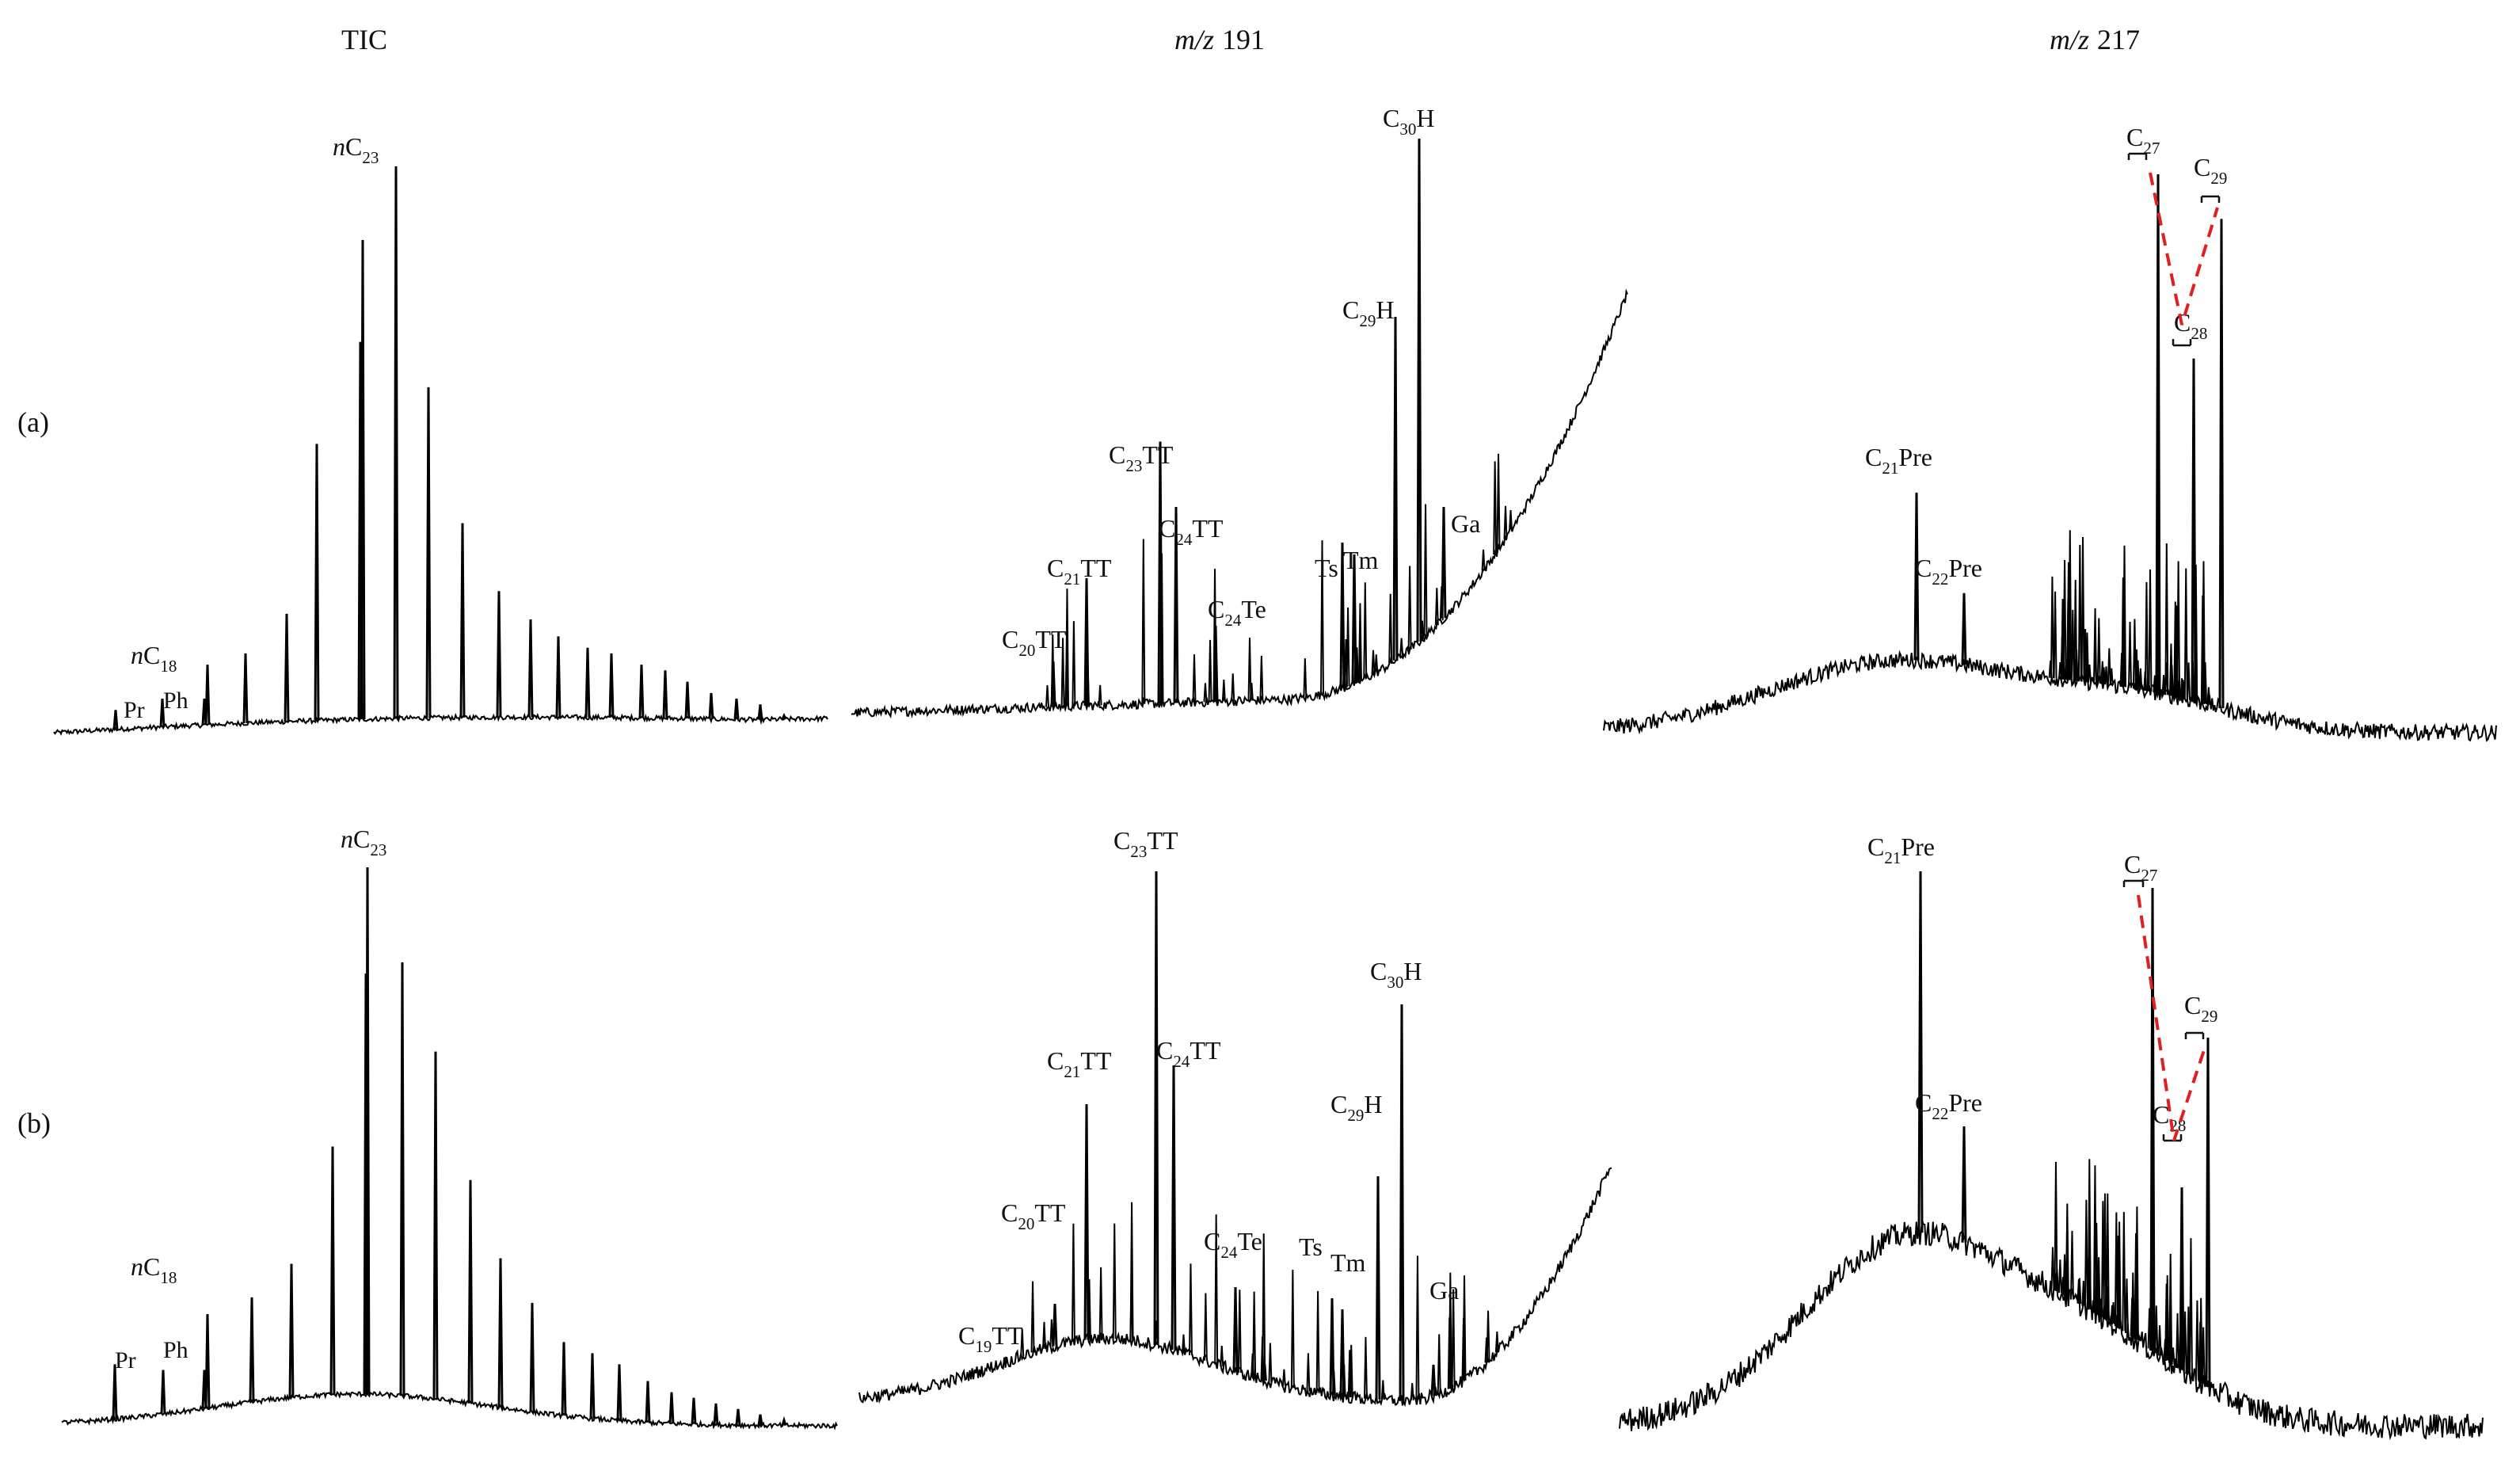 The image size is (2520, 1463). Describe the element at coordinates (1395, 488) in the screenshot. I see `peak-c29h` at that location.